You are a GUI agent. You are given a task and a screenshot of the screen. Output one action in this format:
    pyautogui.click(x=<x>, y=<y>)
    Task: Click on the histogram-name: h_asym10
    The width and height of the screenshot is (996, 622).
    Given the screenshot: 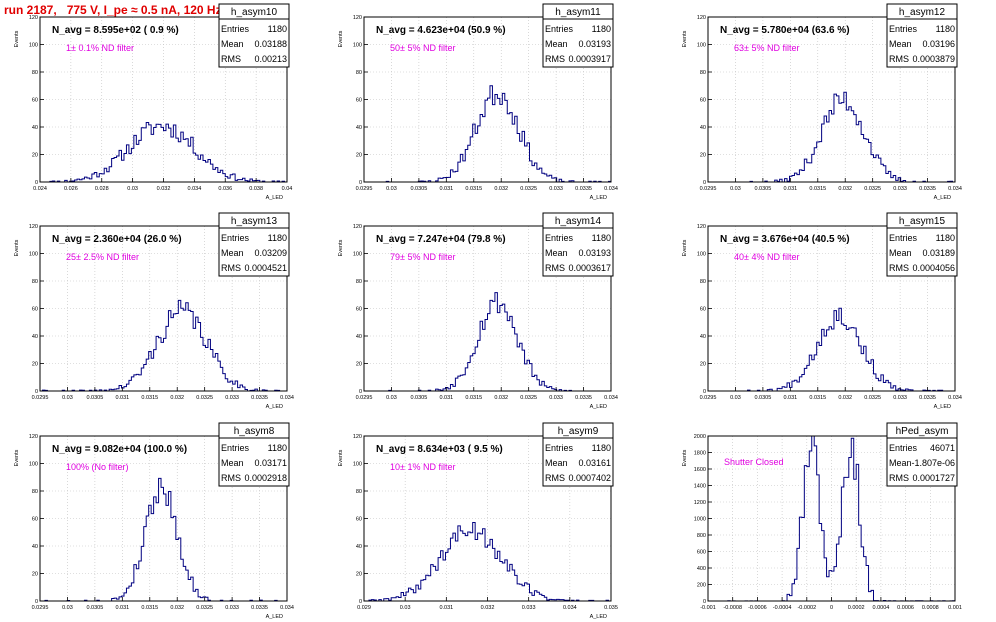 What is the action you would take?
    pyautogui.click(x=254, y=12)
    